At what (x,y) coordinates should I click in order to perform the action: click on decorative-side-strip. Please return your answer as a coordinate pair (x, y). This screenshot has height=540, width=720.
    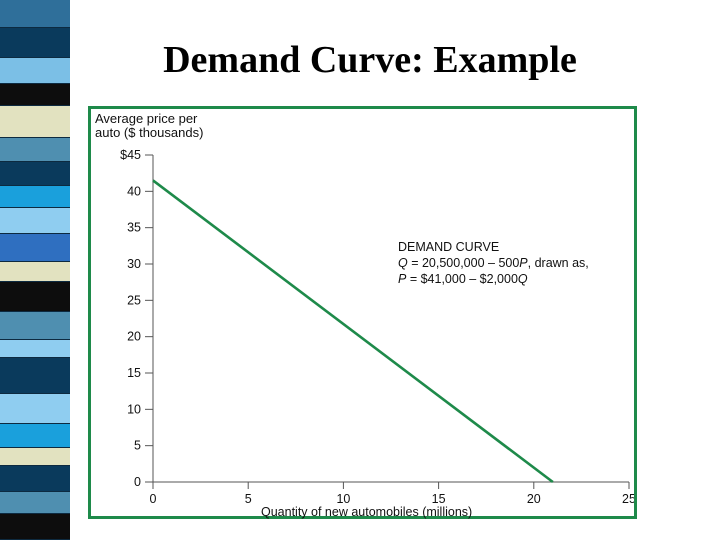
    Looking at the image, I should click on (35, 270).